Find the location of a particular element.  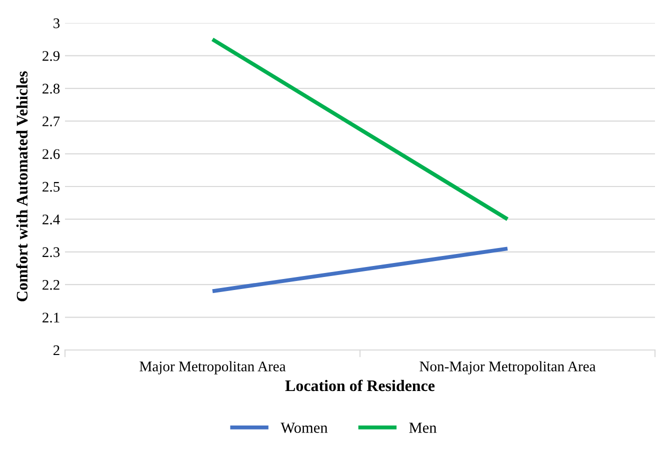

y-axis-title: Comfort with Automated Vehicles is located at coordinates (22, 186).